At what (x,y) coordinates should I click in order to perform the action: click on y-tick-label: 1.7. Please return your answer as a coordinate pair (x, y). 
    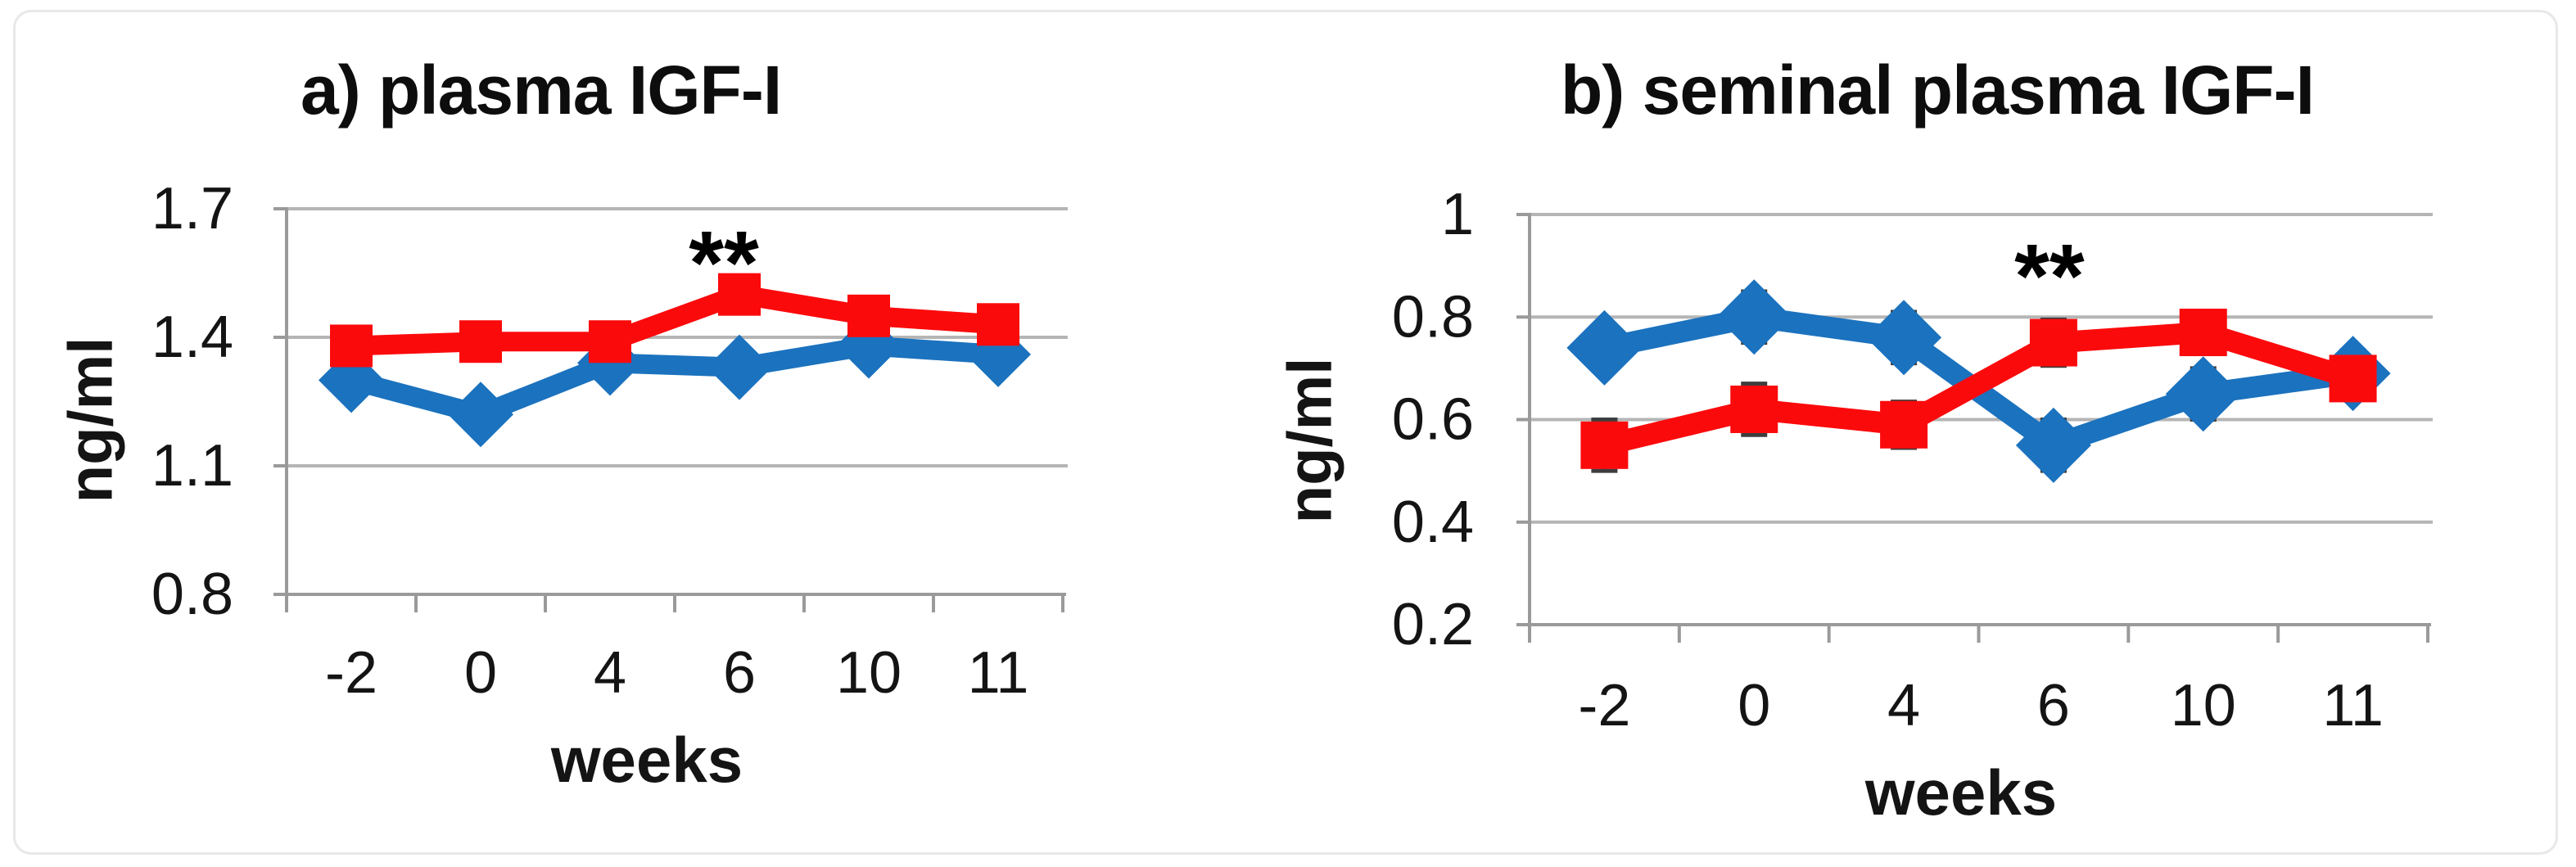
    Looking at the image, I should click on (192, 209).